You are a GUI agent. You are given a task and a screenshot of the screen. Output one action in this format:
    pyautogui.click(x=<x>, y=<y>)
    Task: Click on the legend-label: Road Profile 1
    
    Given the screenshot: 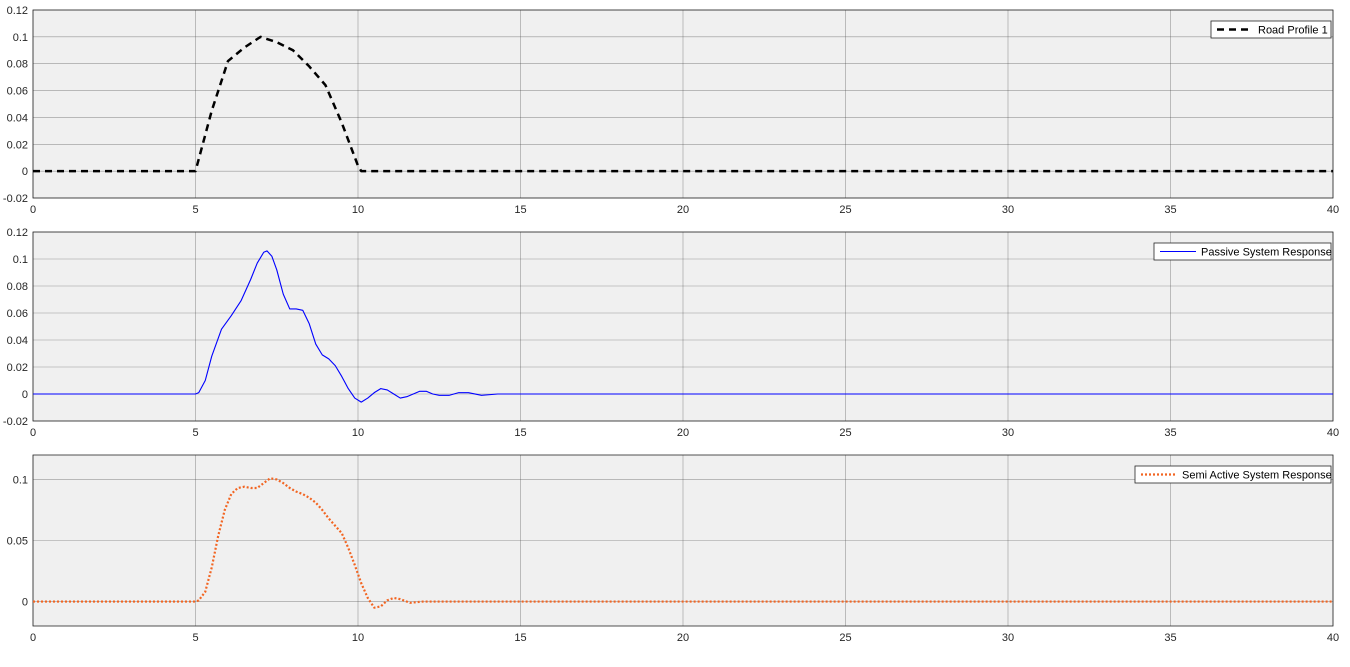 What is the action you would take?
    pyautogui.click(x=1293, y=31)
    